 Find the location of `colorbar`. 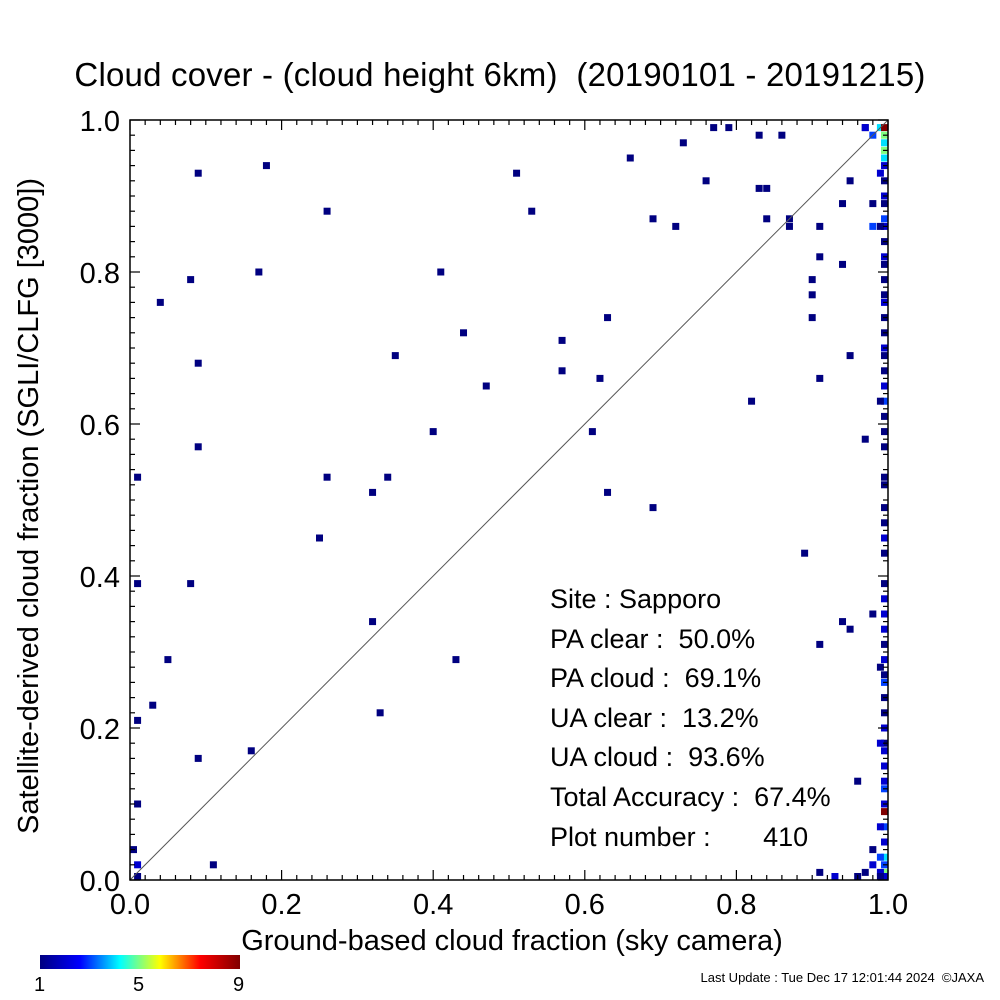

colorbar is located at coordinates (140, 962).